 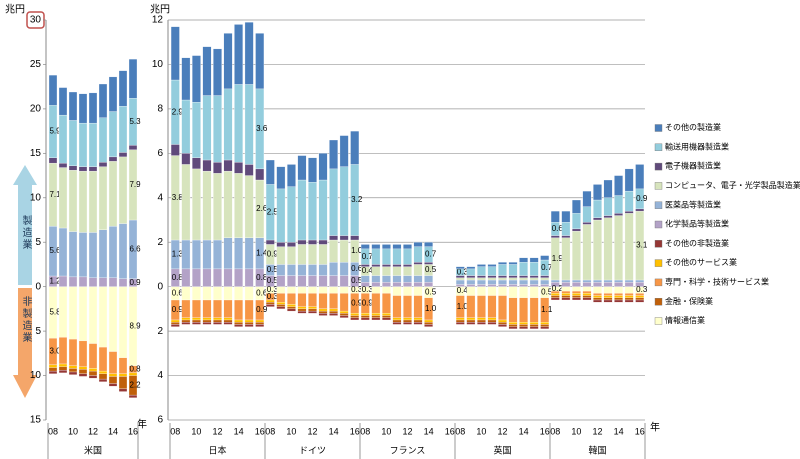 I want to click on y-tick-label: 6, so click(x=160, y=153).